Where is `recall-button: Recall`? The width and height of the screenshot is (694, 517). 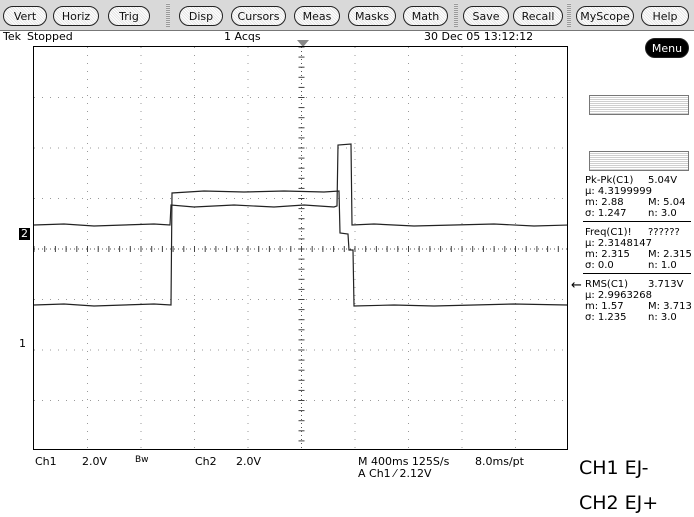 recall-button: Recall is located at coordinates (538, 16).